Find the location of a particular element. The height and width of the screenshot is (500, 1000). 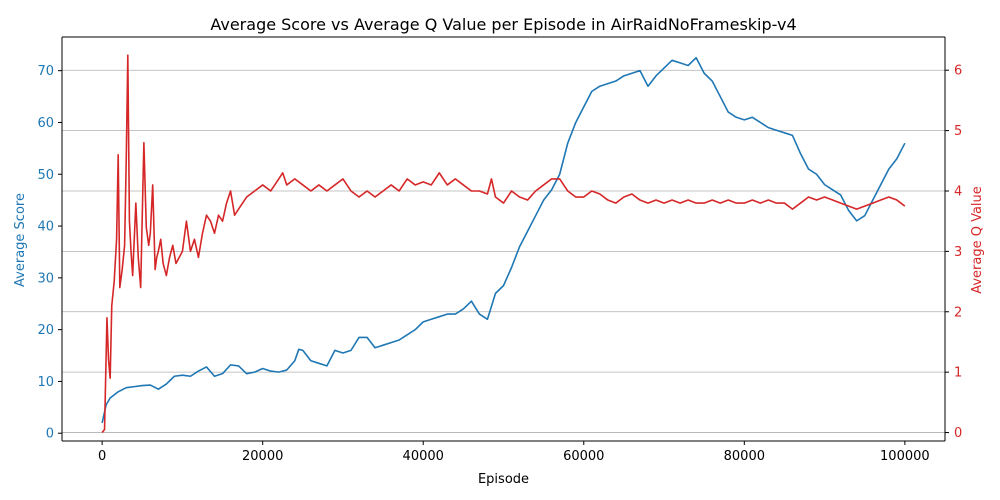

y-left-tick-label-5: 50 is located at coordinates (45, 175).